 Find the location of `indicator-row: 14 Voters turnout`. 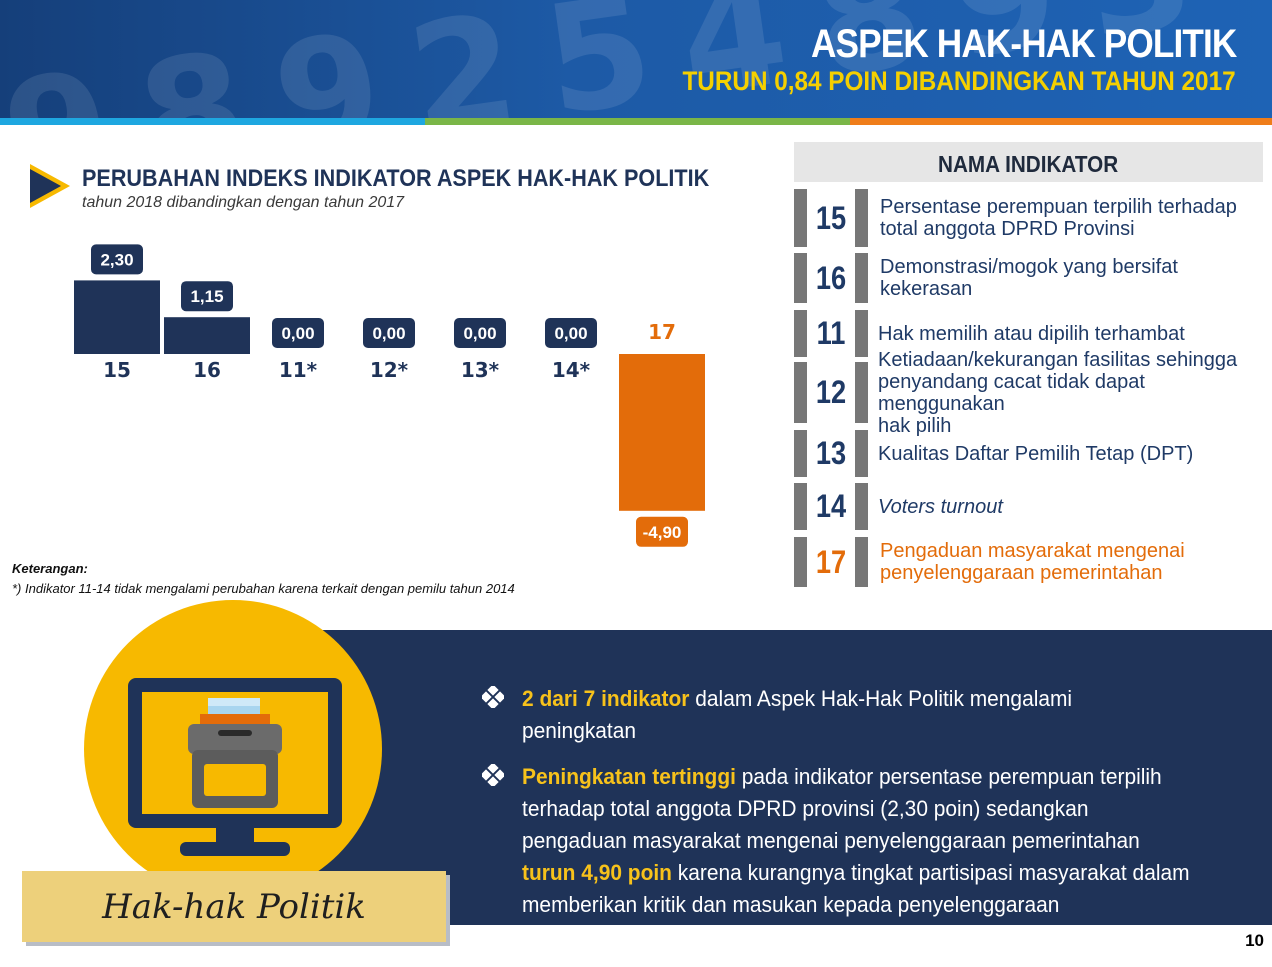

indicator-row: 14 Voters turnout is located at coordinates (1029, 506).